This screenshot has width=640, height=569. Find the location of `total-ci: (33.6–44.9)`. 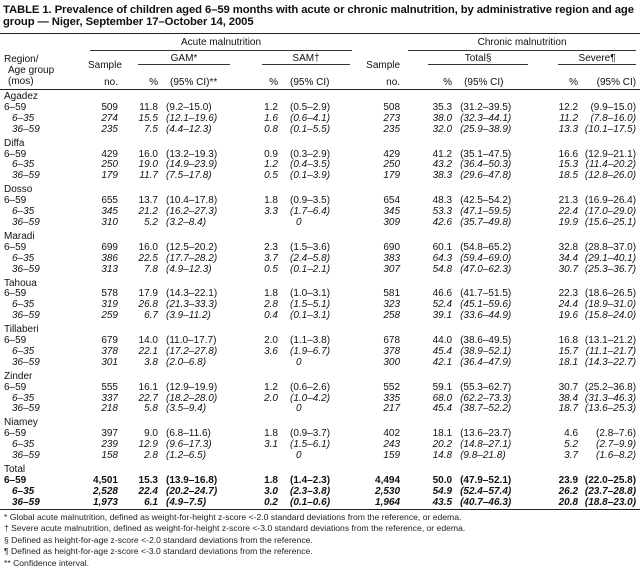

total-ci: (33.6–44.9) is located at coordinates (486, 316).